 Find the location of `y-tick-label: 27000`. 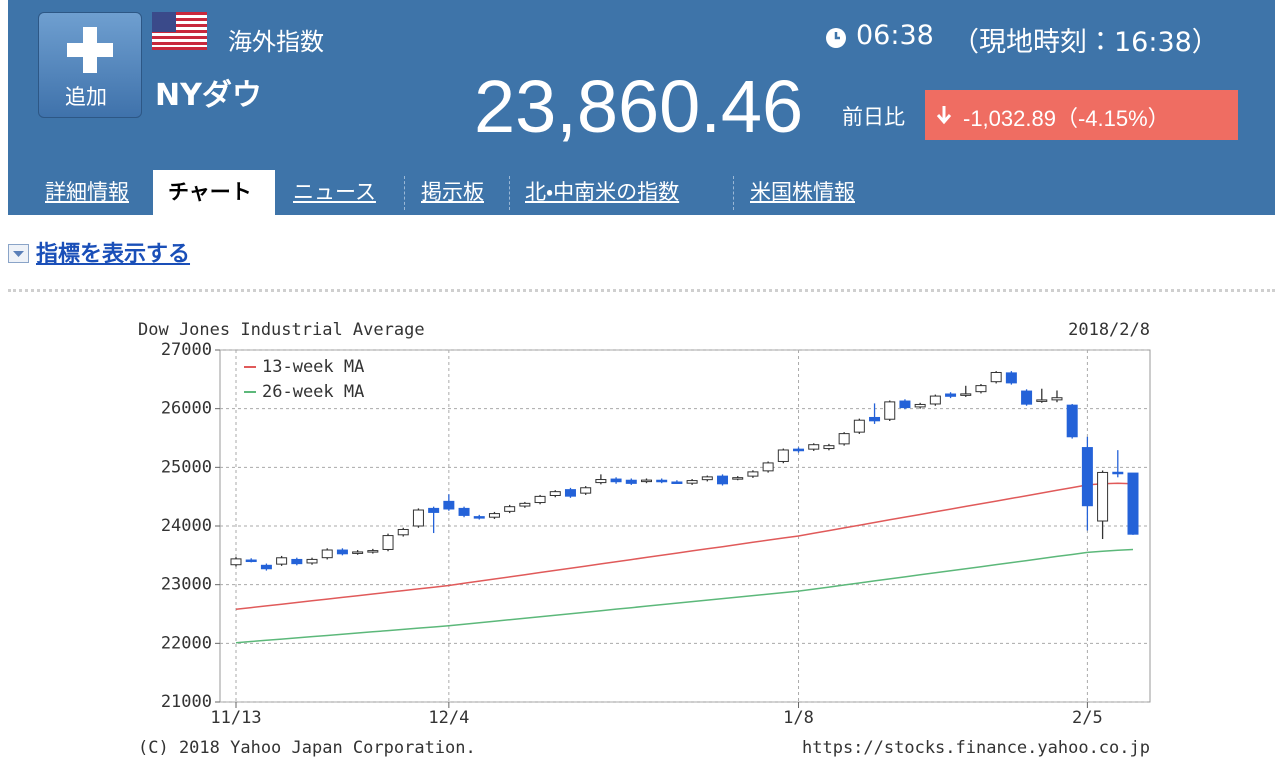

y-tick-label: 27000 is located at coordinates (186, 350).